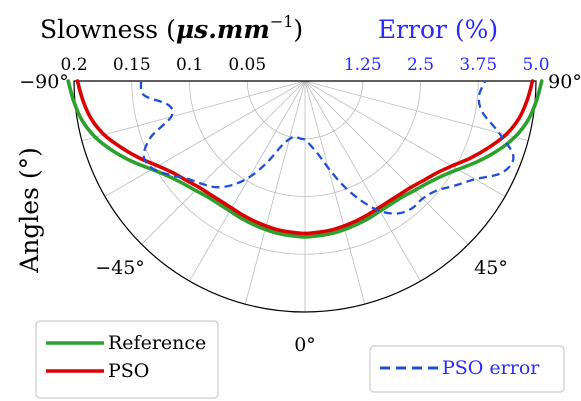  I want to click on legend-right: PSO error, so click(467, 369).